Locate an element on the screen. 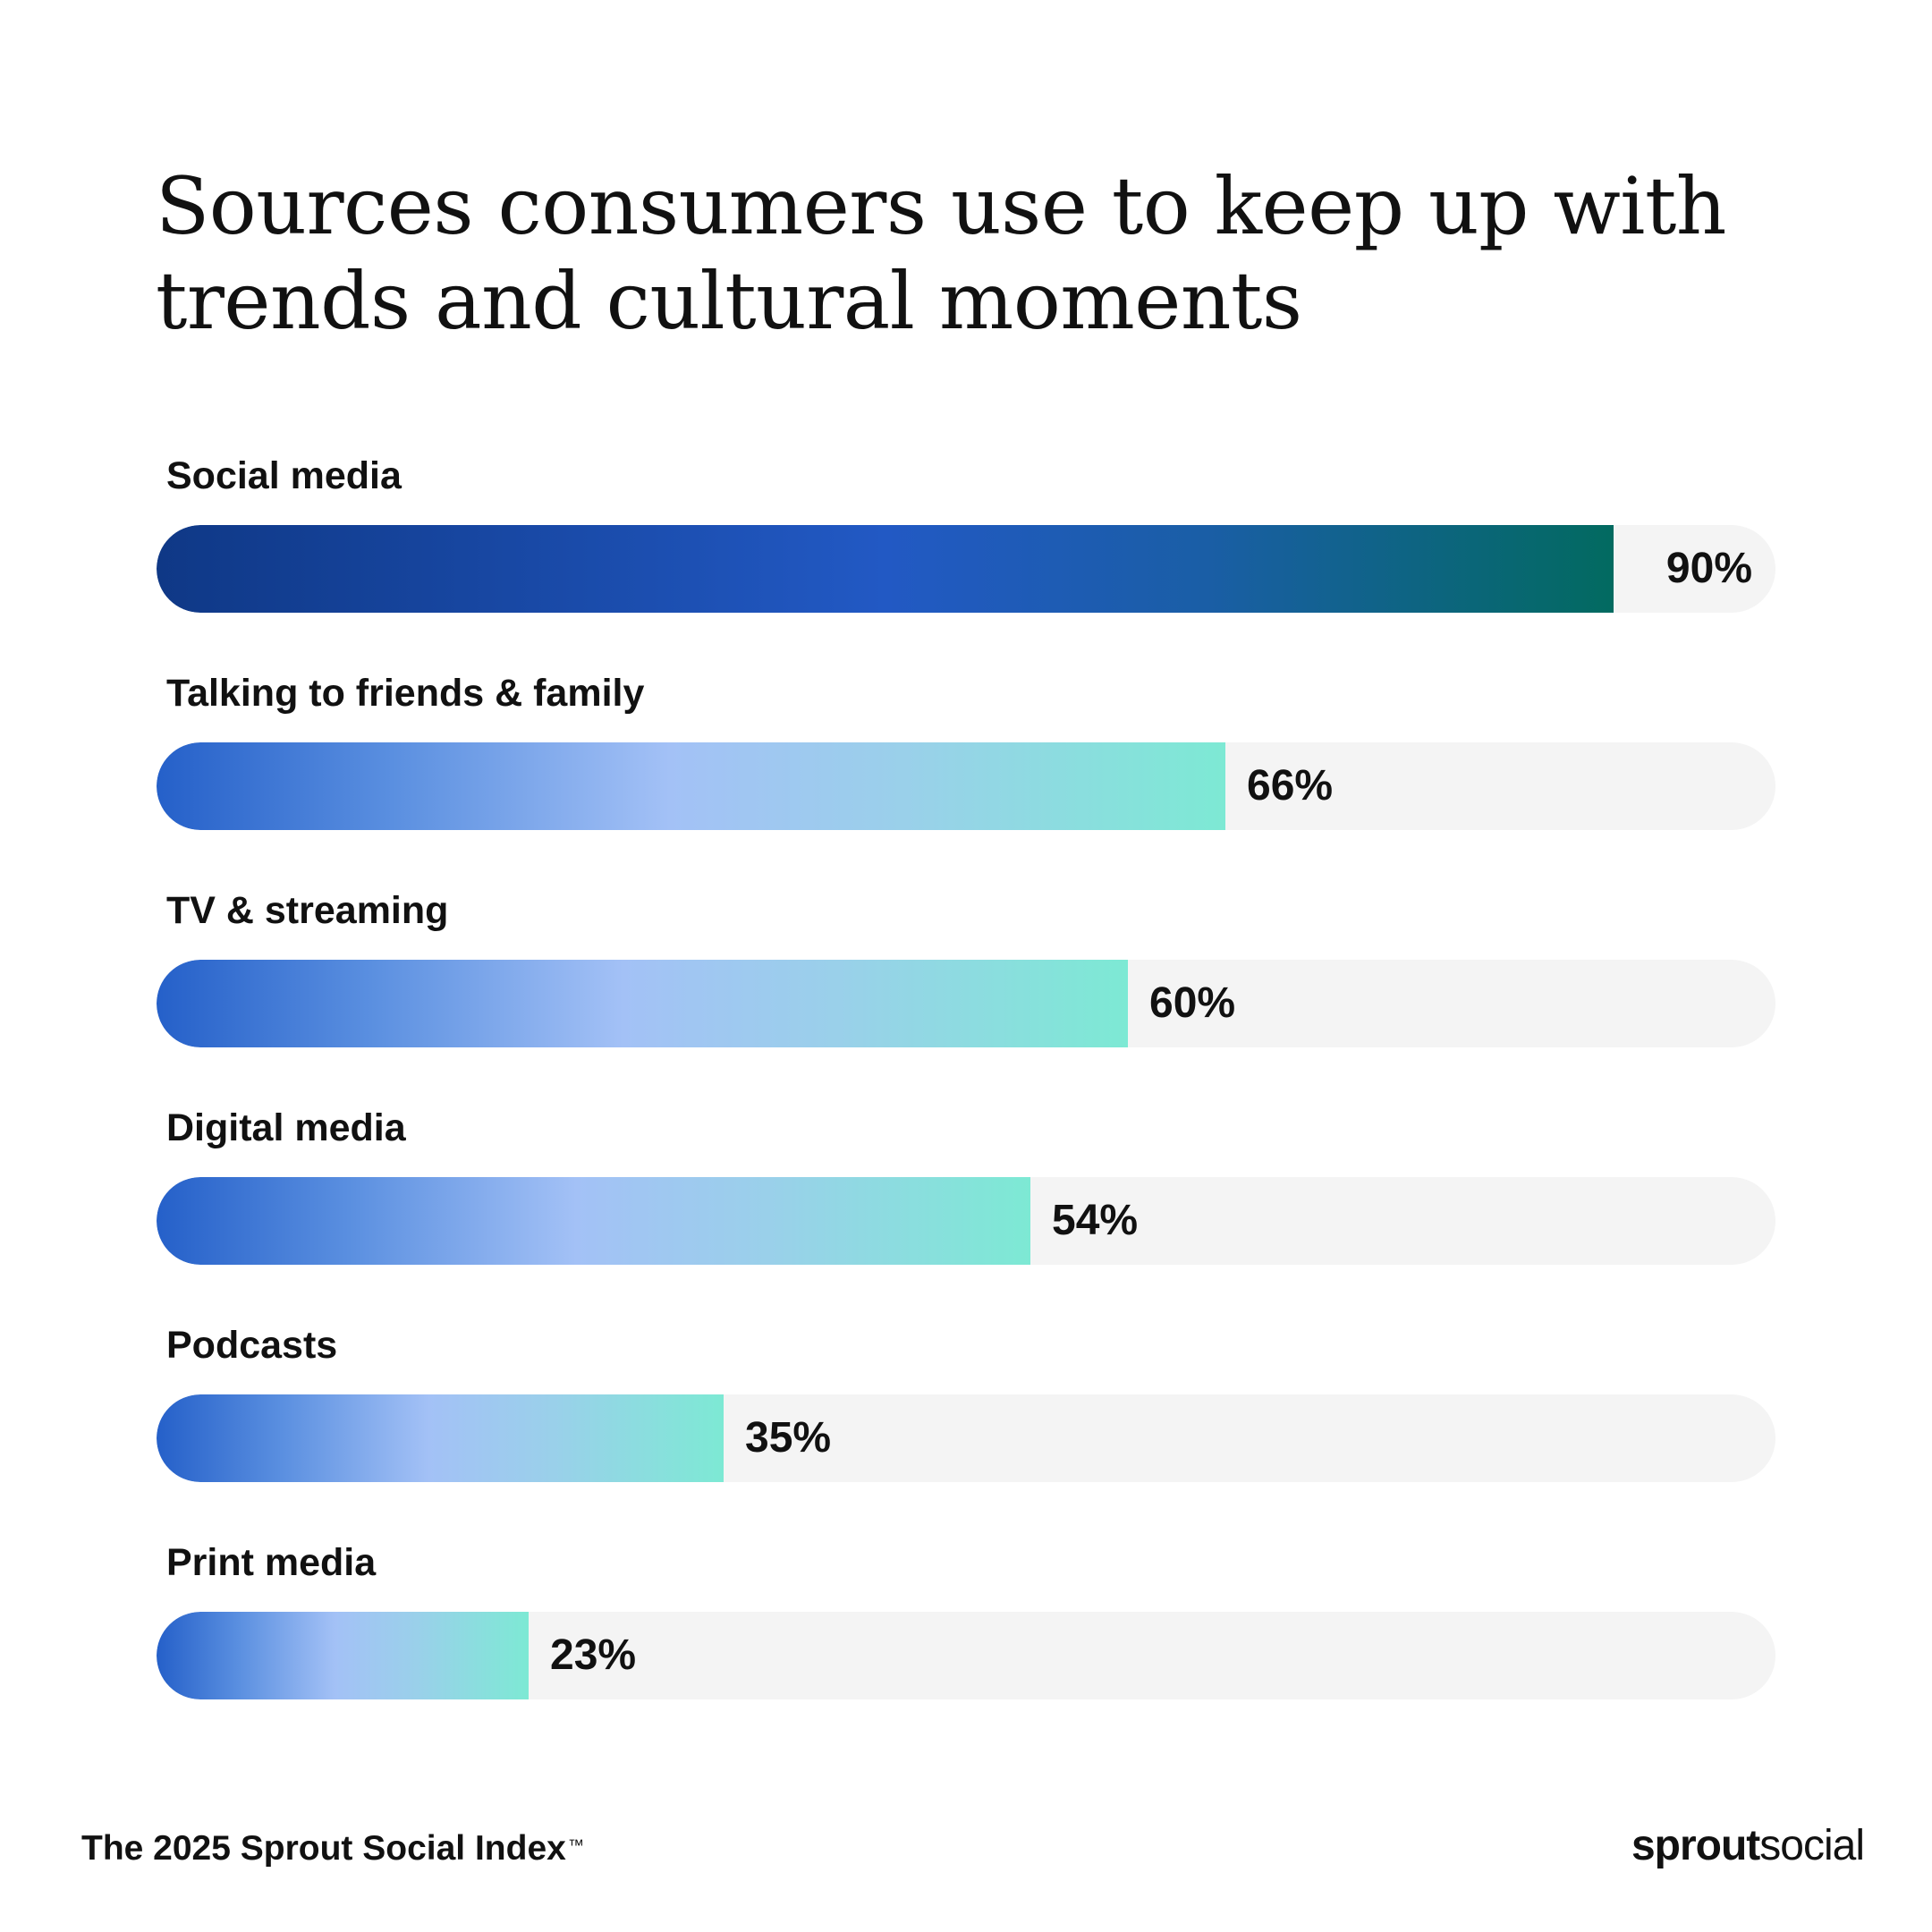 This screenshot has width=1932, height=1932. value-label-digital-media: 54% is located at coordinates (1095, 1220).